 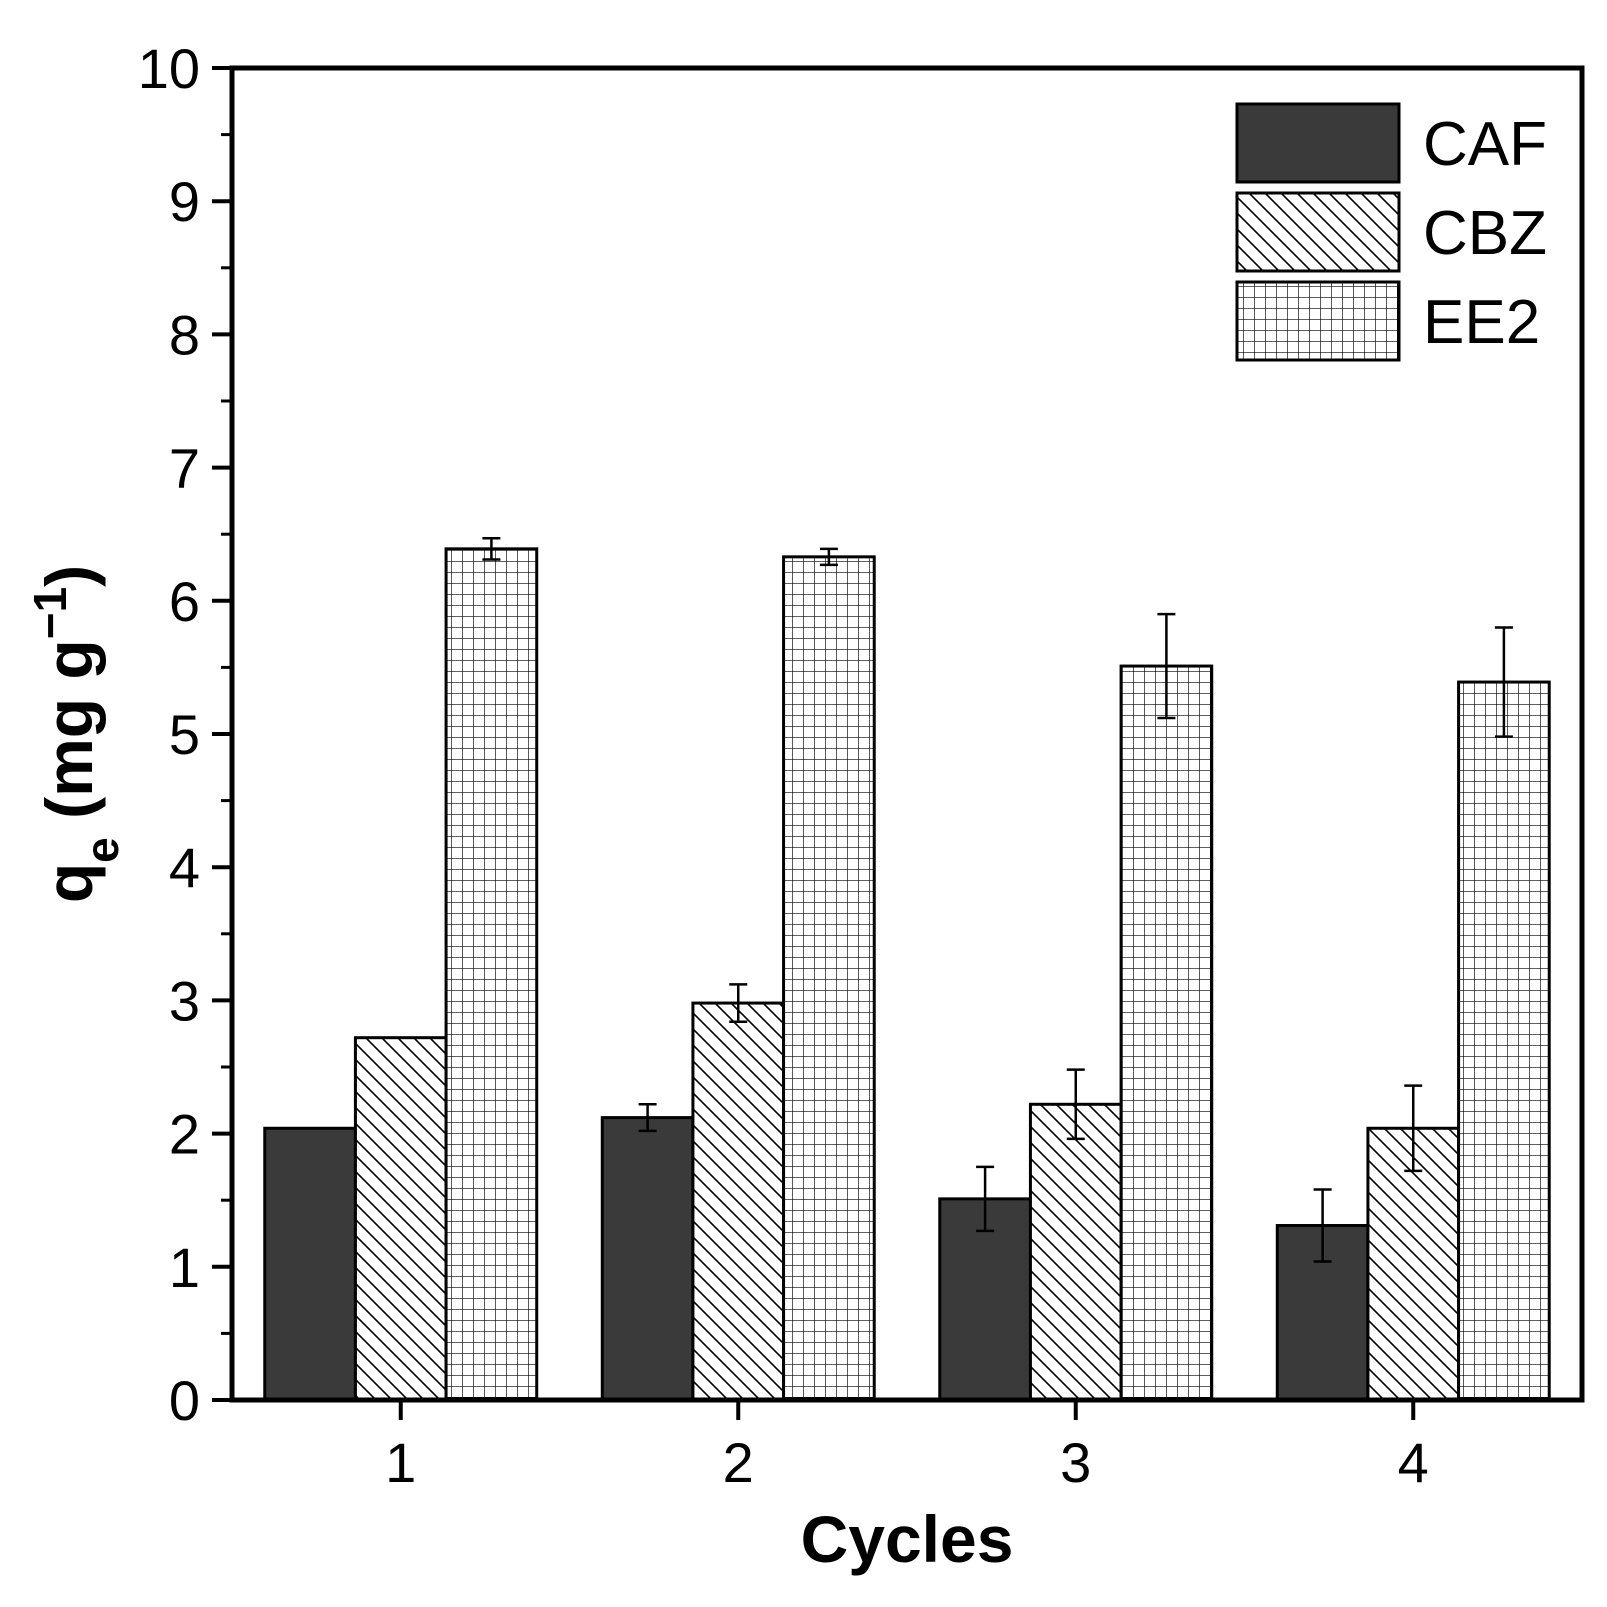 I want to click on x-tick-label: 3, so click(x=1075, y=1462).